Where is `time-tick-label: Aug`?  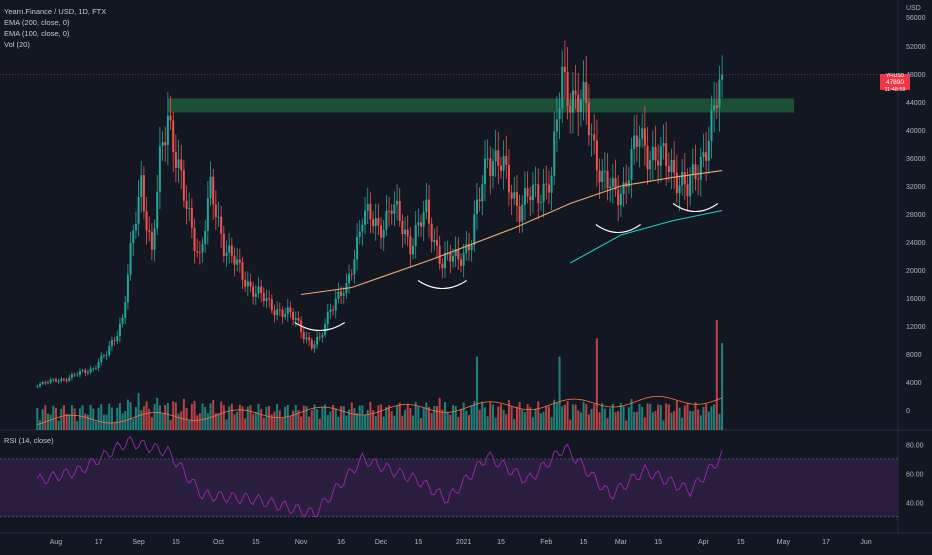 time-tick-label: Aug is located at coordinates (56, 542).